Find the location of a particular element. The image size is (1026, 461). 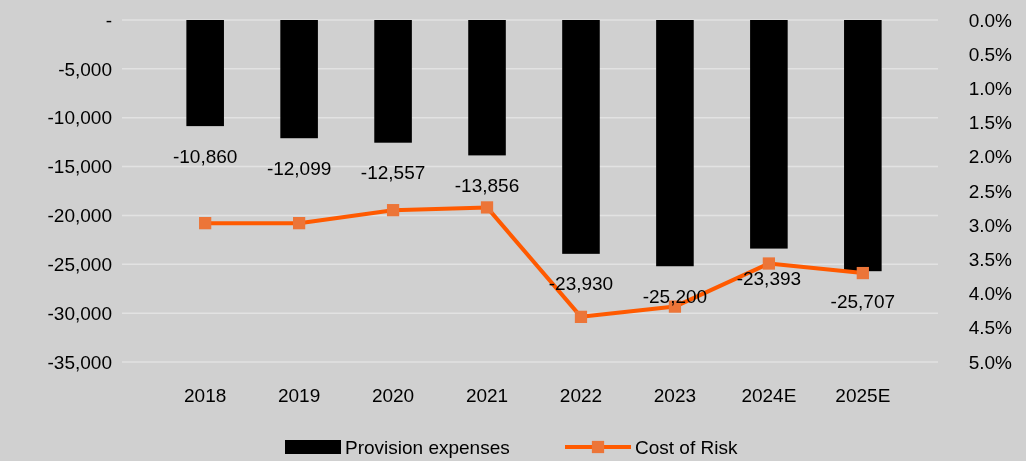

y2-tick-label: 5.0% is located at coordinates (990, 362).